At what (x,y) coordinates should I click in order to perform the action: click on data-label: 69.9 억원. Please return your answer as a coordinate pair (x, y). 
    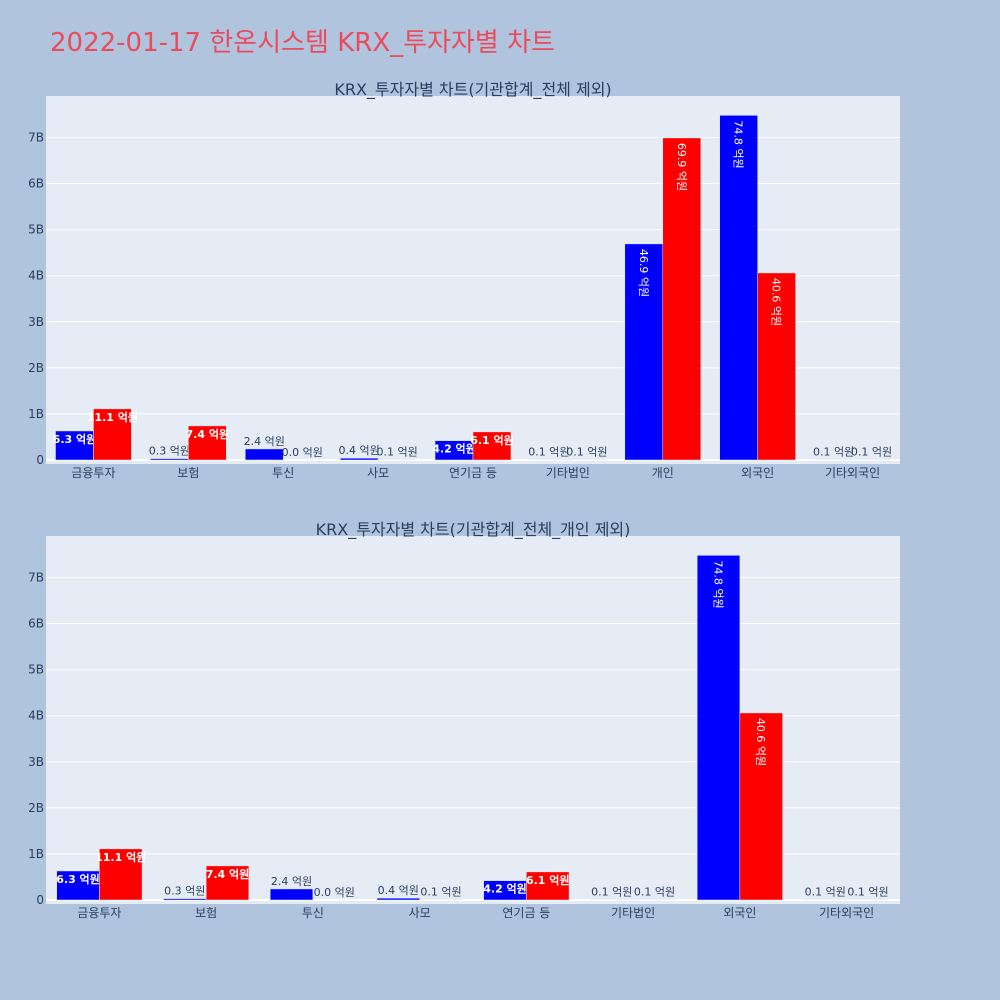
    Looking at the image, I should click on (681, 167).